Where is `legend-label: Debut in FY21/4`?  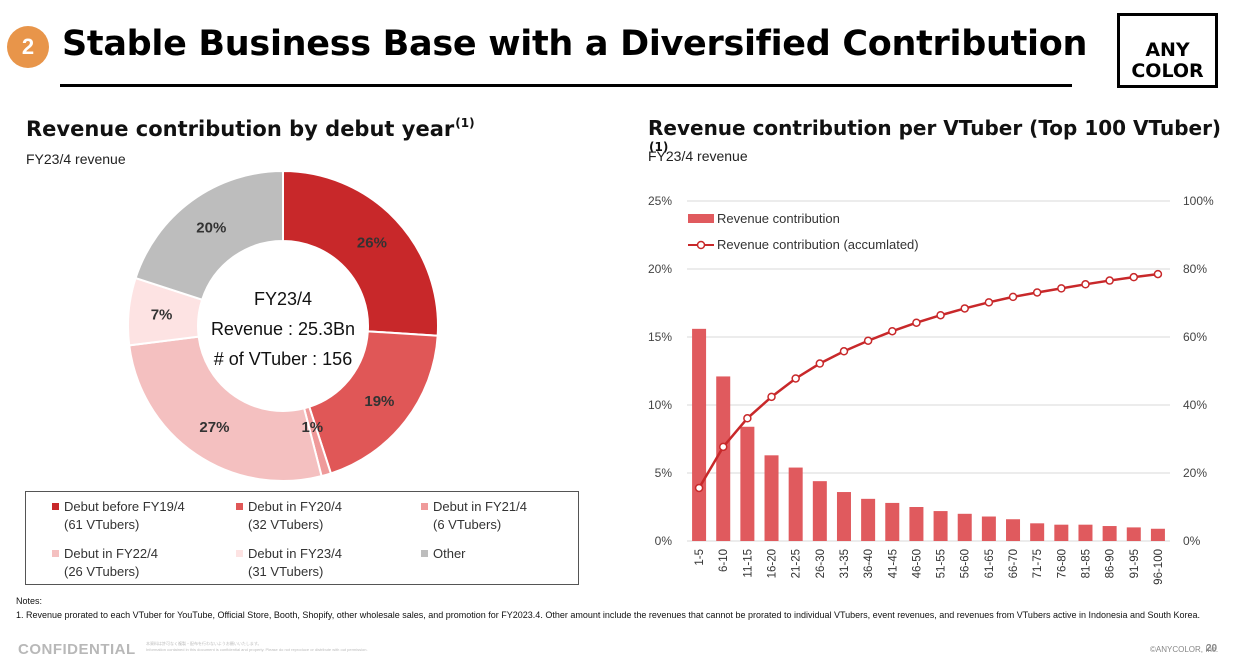
legend-label: Debut in FY21/4 is located at coordinates (480, 506).